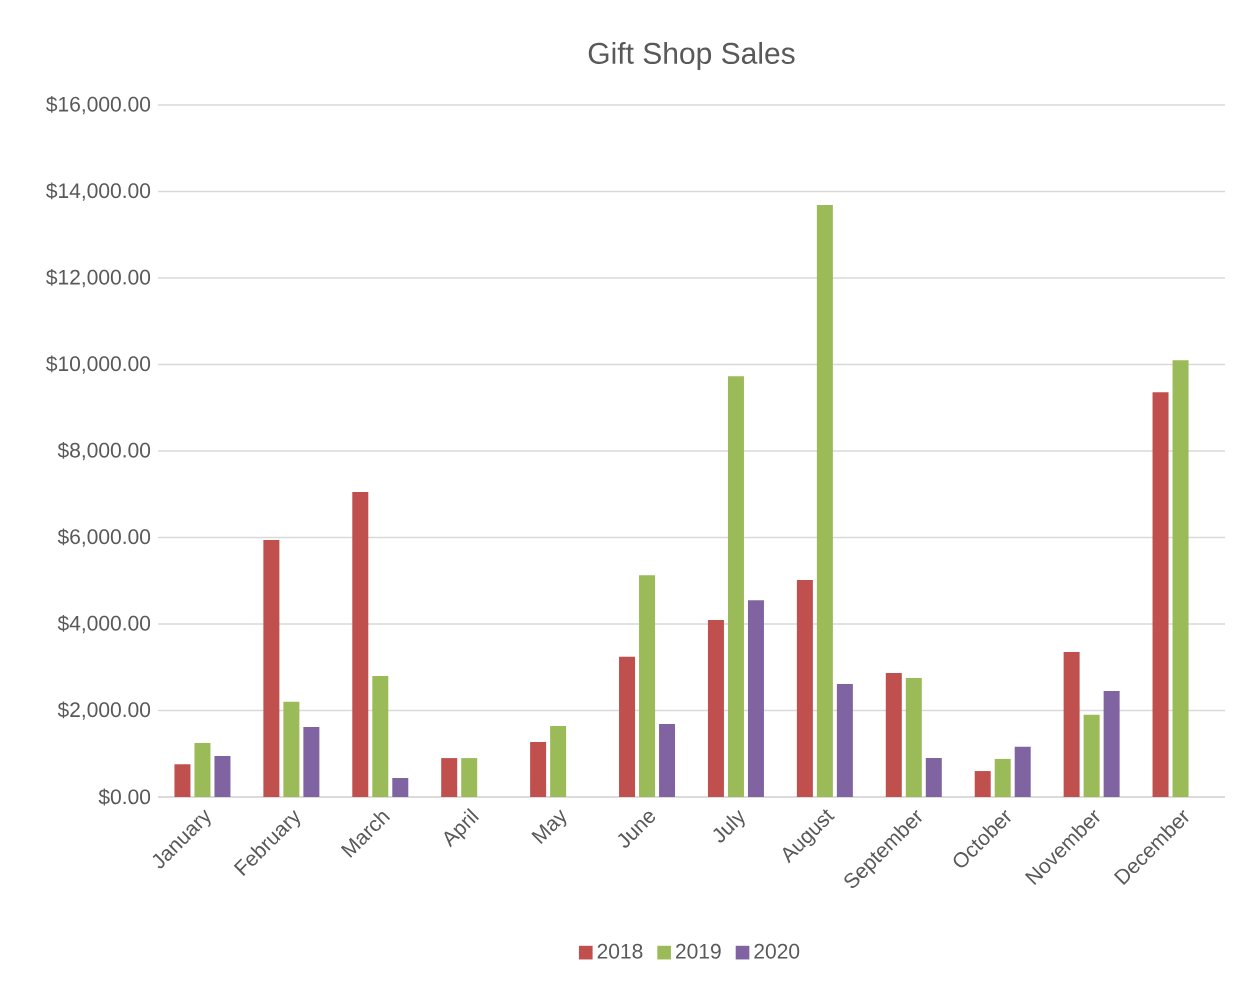 This screenshot has width=1250, height=982. I want to click on y-tick-label: $6,000.00, so click(104, 537).